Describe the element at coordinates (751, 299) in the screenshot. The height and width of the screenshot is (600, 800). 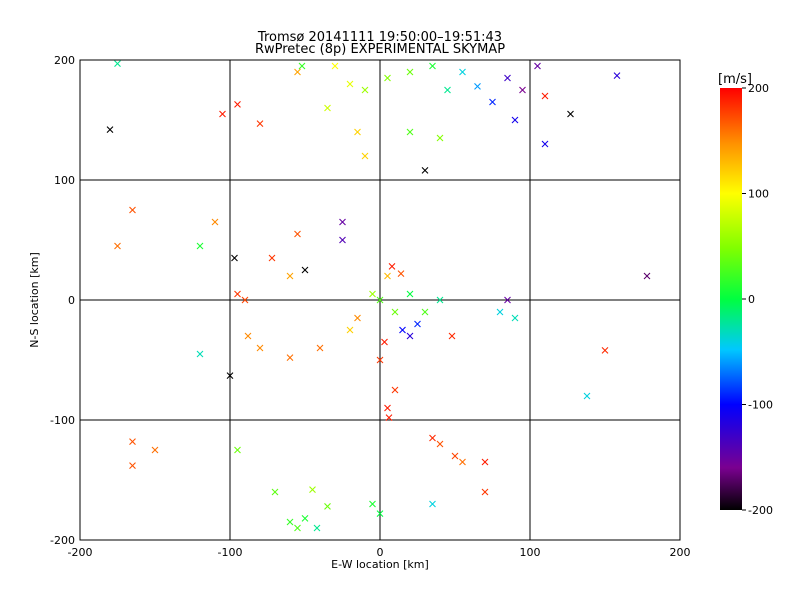
I see `colorbar-tick-label: 0` at that location.